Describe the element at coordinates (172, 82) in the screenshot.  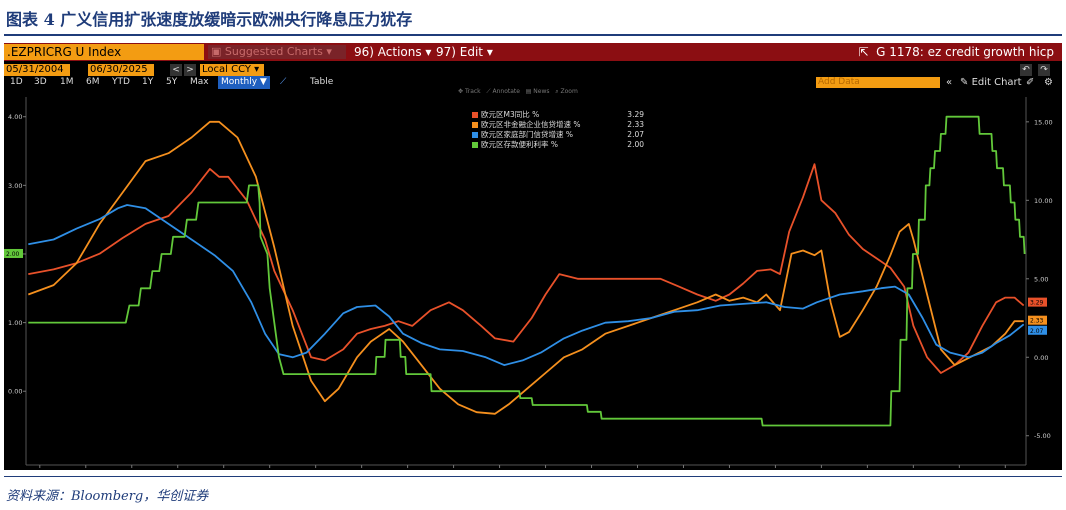
I see `period-5y: 5Y` at that location.